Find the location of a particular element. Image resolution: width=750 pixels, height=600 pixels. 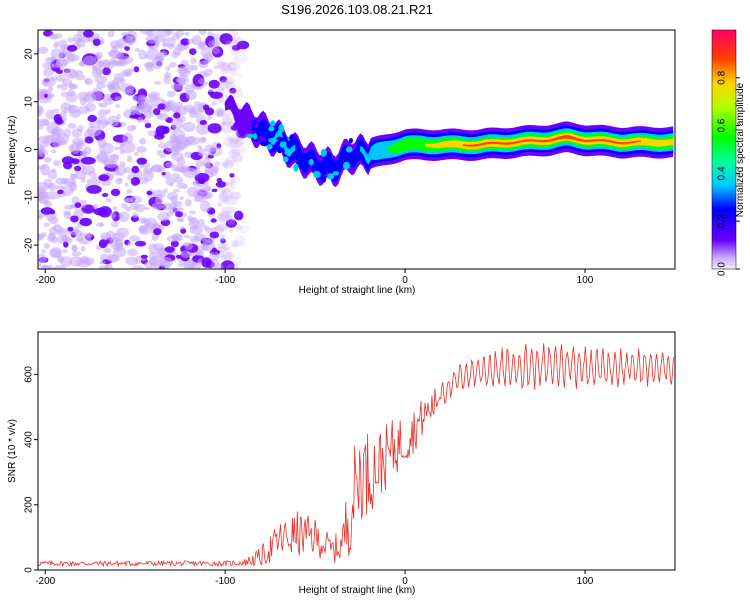

spectrogram-y-tick-label: 10 is located at coordinates (29, 102).